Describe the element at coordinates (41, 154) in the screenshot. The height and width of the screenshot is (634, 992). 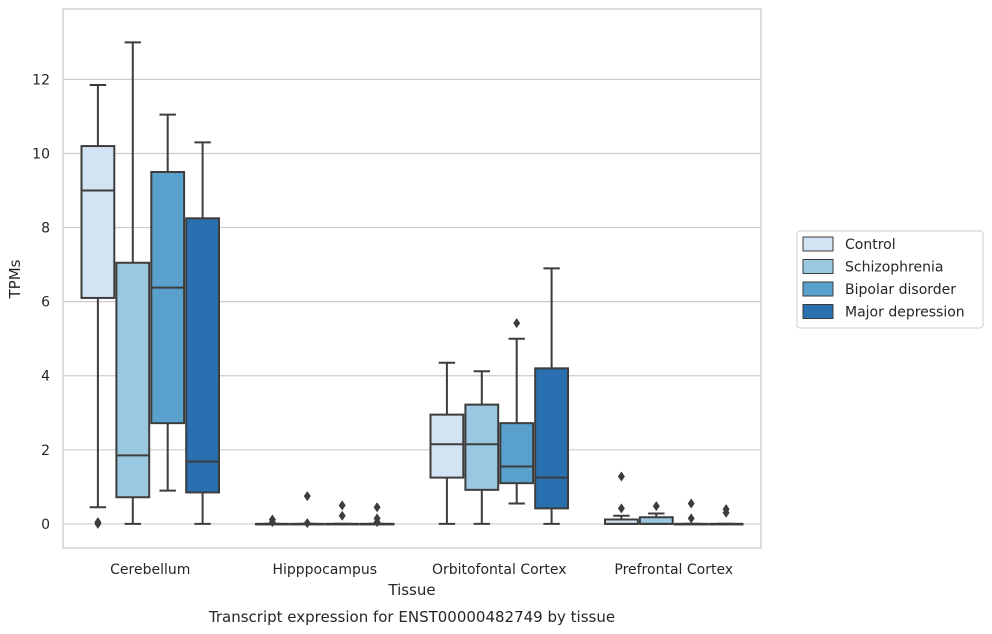
I see `y-tick-label: 10` at that location.